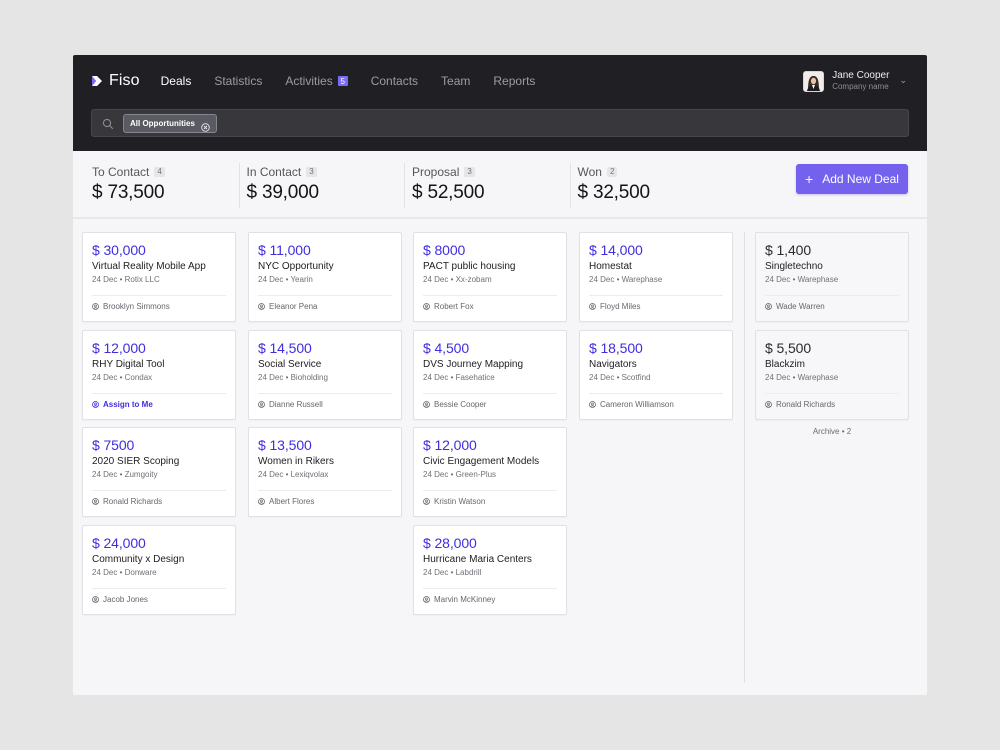 This screenshot has height=750, width=1000. Describe the element at coordinates (125, 474) in the screenshot. I see `deal-meta: 24 Dec • Zumgoity` at that location.